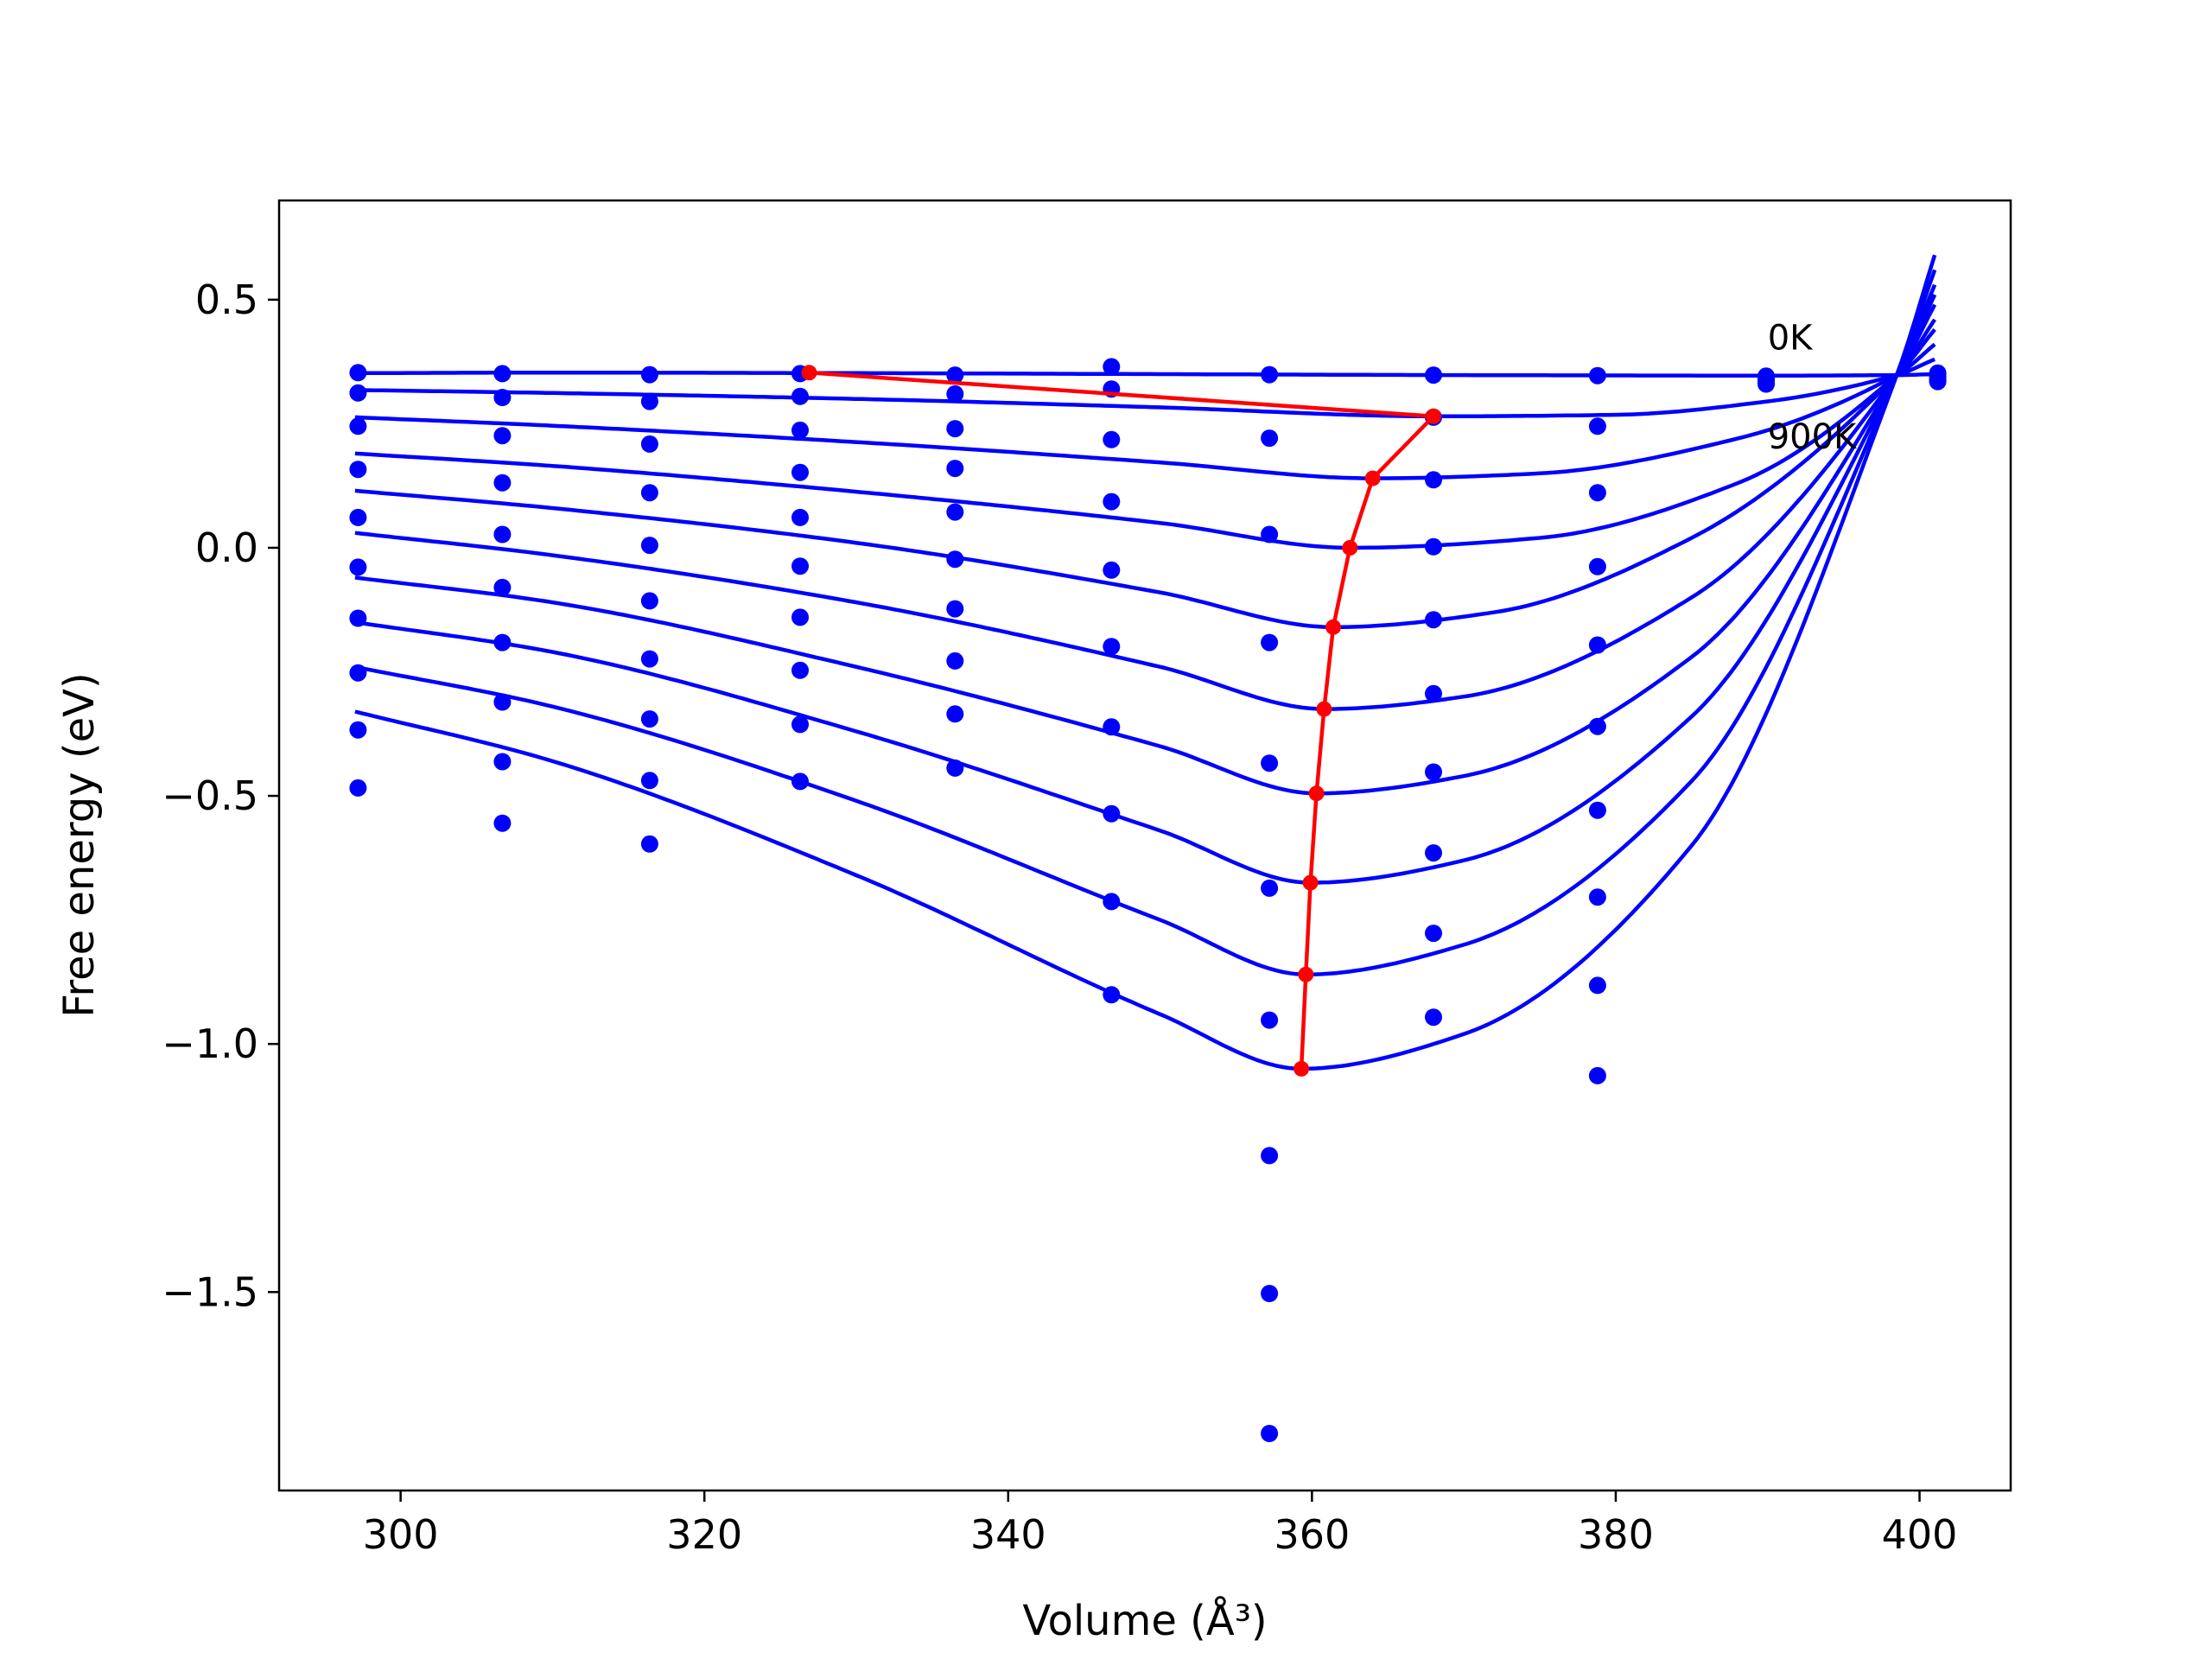 The height and width of the screenshot is (1659, 2212). I want to click on x-tick-label: 320, so click(704, 1534).